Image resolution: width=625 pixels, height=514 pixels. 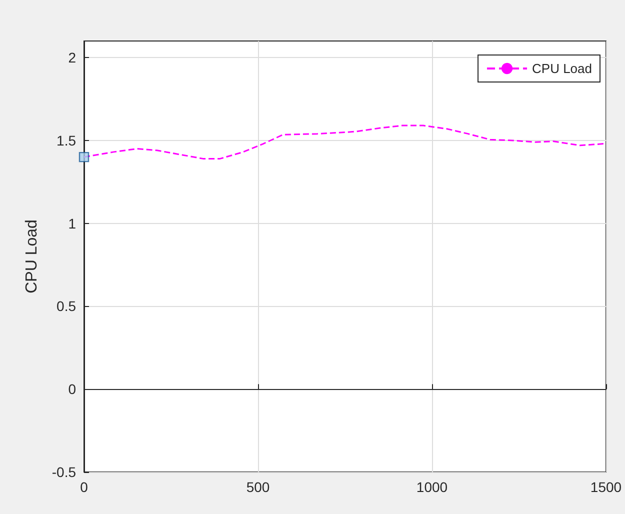 I want to click on x-tick-label: 1000, so click(x=432, y=487).